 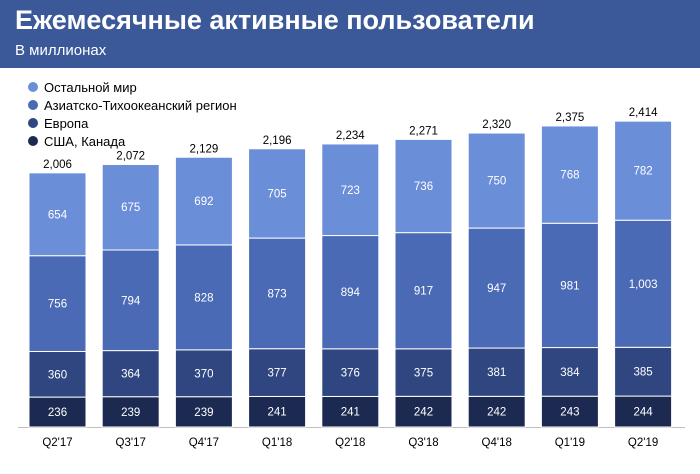 I want to click on x-tick-label: Q4'17, so click(x=204, y=443).